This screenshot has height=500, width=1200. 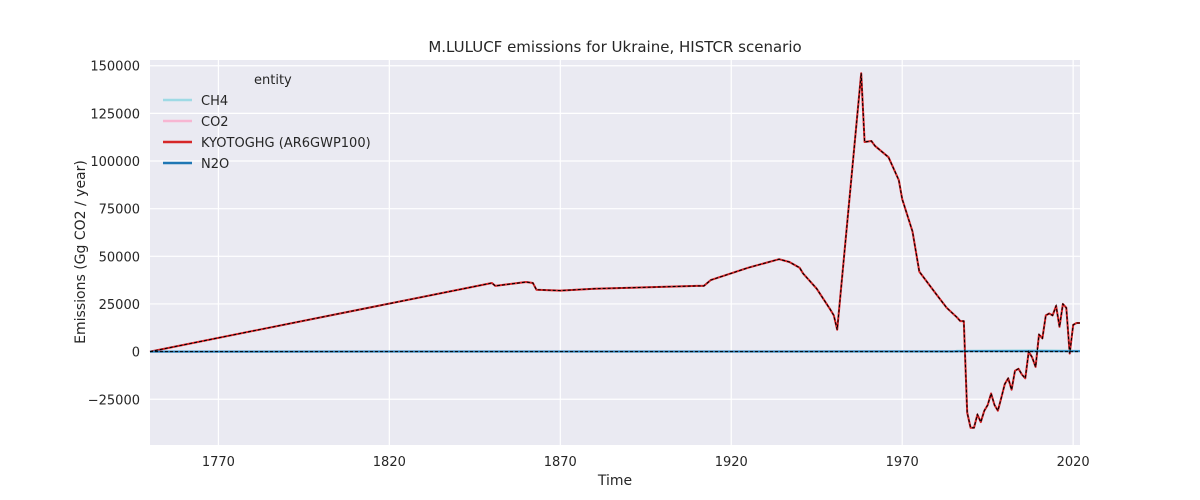 I want to click on legend-label: KYOTOGHG (AR6GWP100), so click(x=286, y=143).